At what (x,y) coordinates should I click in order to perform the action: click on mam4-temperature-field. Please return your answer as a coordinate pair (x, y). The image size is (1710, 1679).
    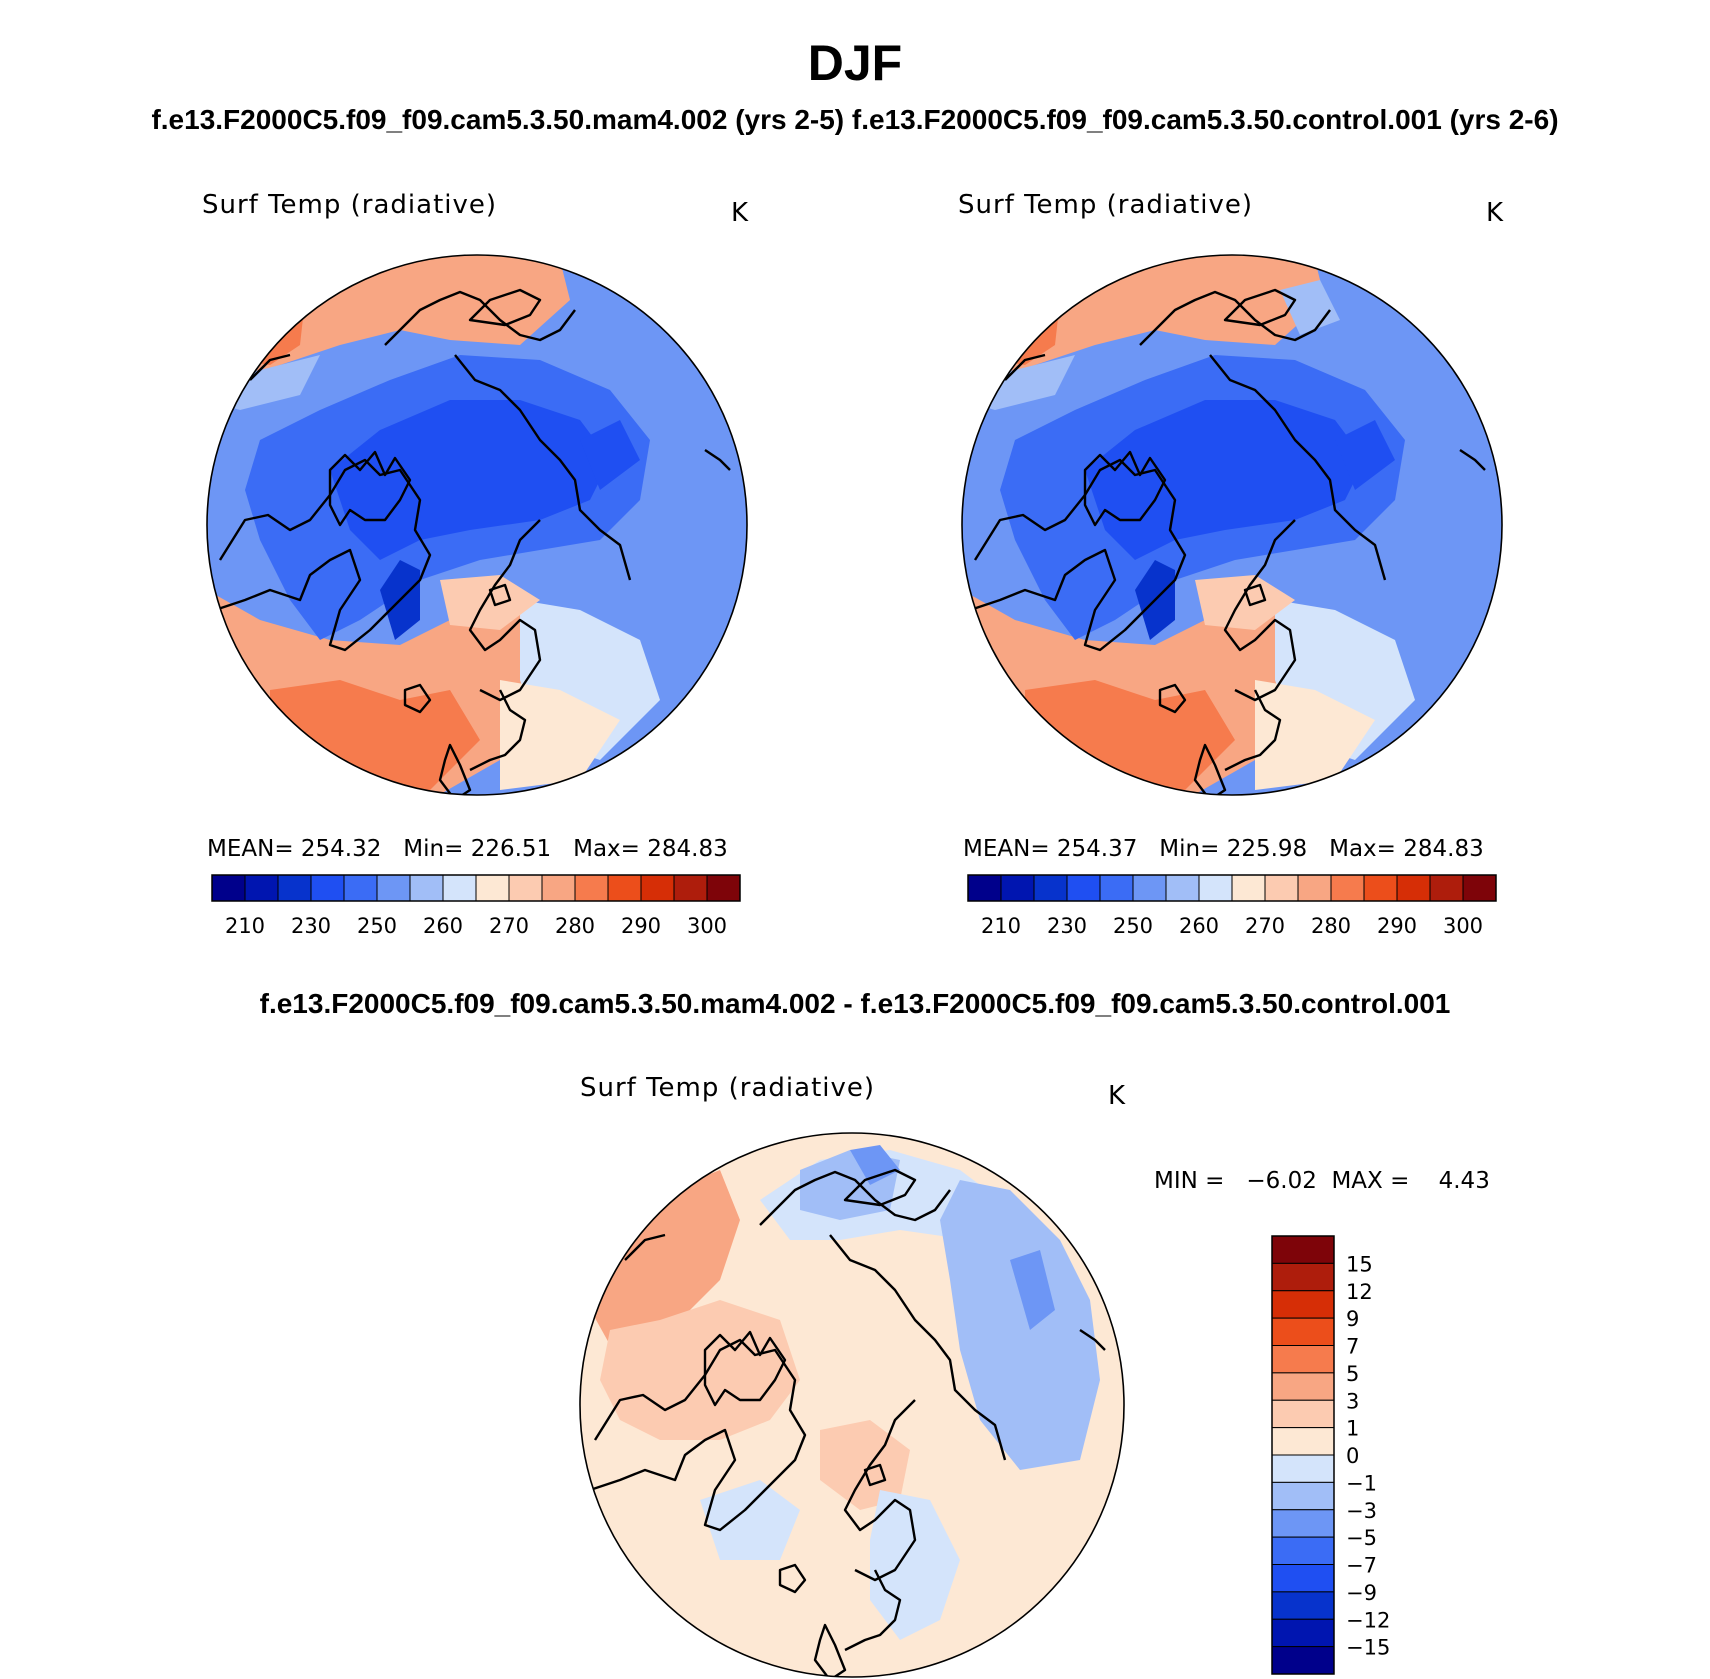
    Looking at the image, I should click on (477, 525).